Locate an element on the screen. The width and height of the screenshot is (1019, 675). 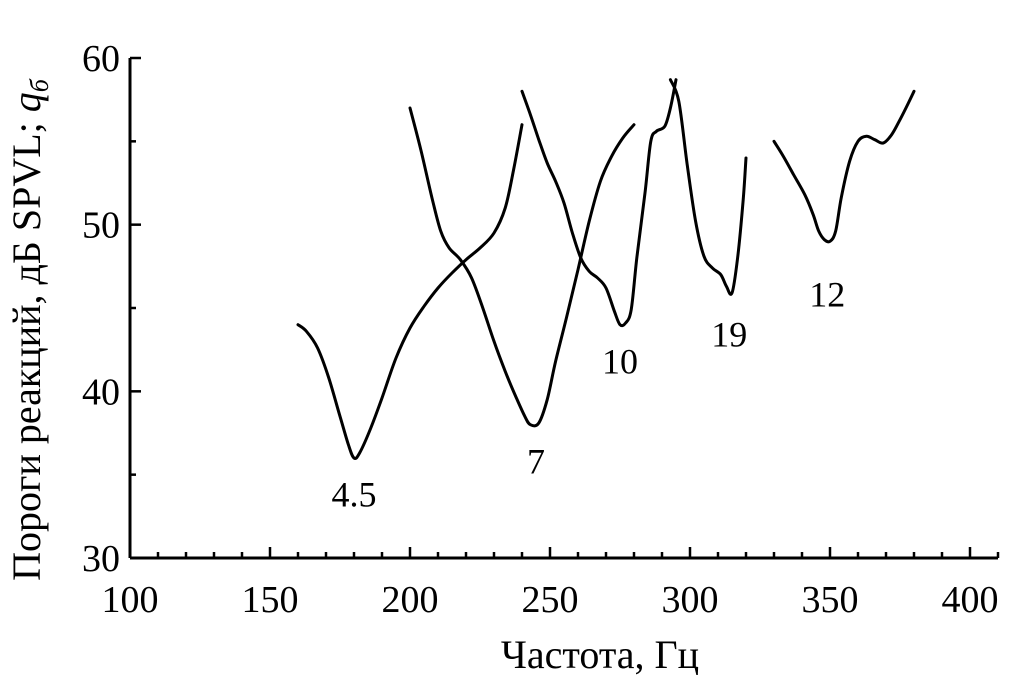
x-tick-label: 150 is located at coordinates (270, 600).